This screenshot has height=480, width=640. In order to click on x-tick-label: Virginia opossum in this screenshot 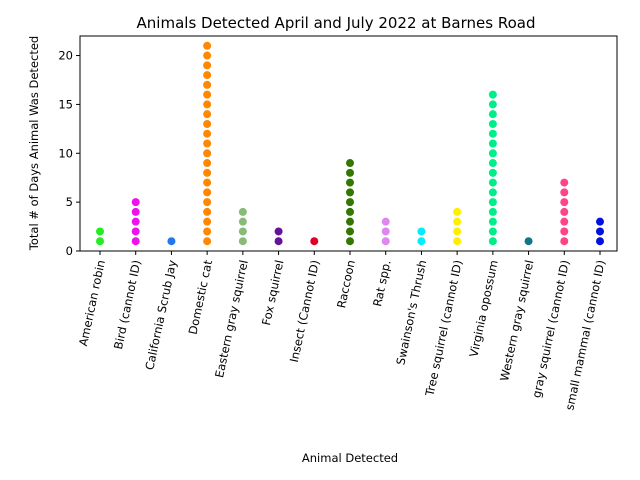, I will do `click(484, 309)`.